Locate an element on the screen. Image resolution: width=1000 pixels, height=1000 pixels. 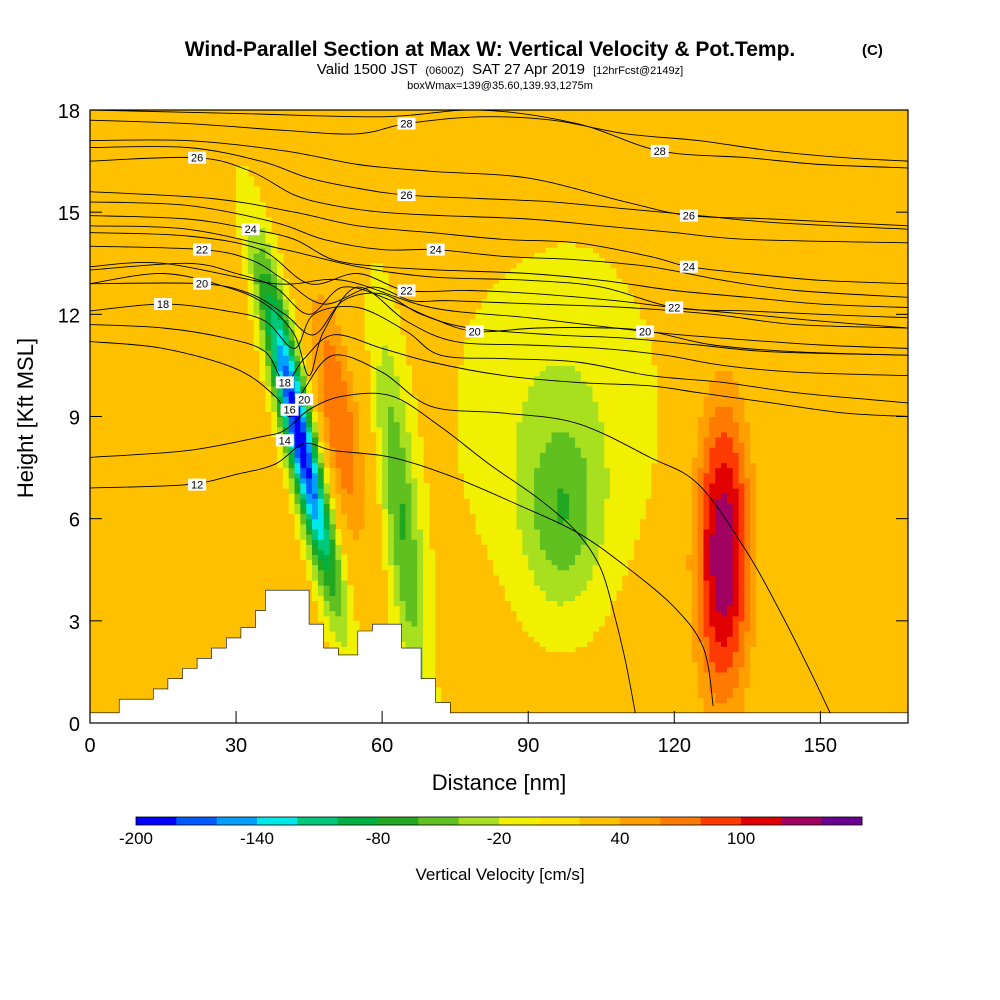
svg-text: 28 is located at coordinates (406, 125).